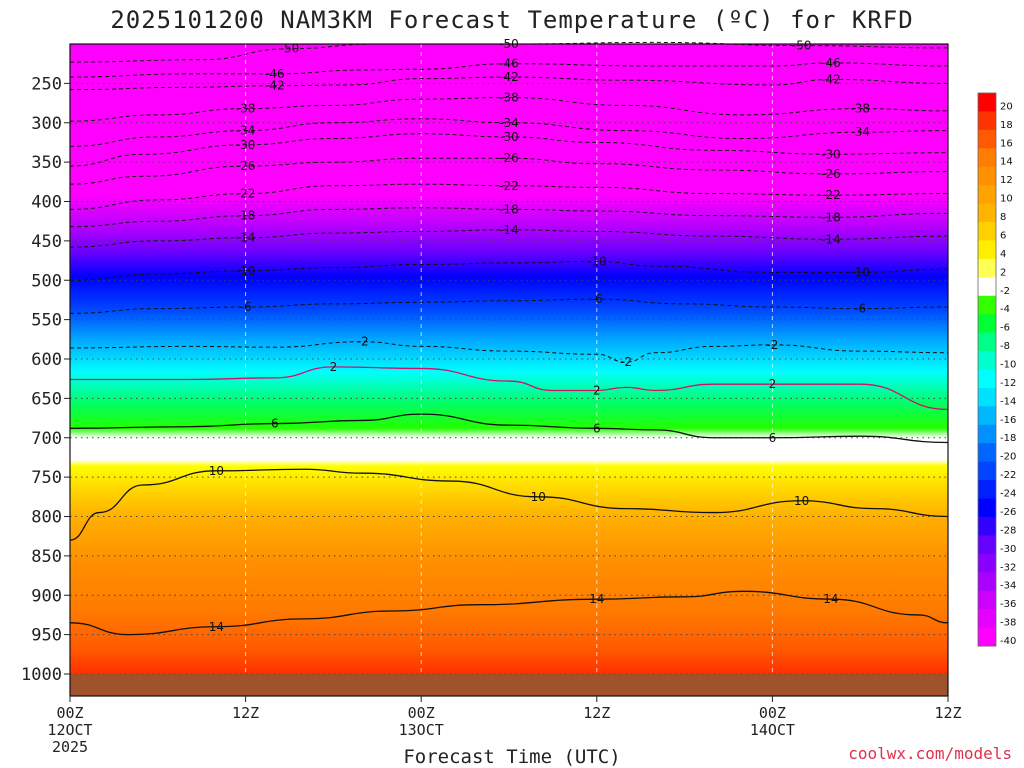 This screenshot has height=768, width=1024. What do you see at coordinates (246, 131) in the screenshot?
I see `contour-label: -34` at bounding box center [246, 131].